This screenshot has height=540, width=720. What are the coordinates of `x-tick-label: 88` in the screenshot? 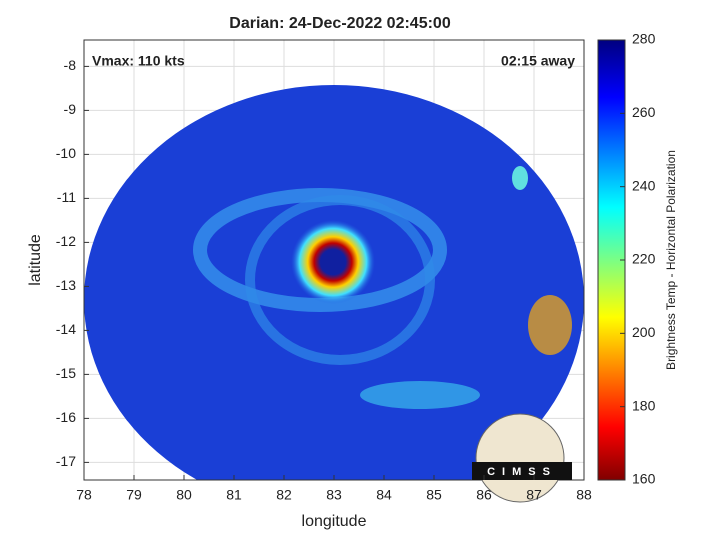 It's located at (584, 495).